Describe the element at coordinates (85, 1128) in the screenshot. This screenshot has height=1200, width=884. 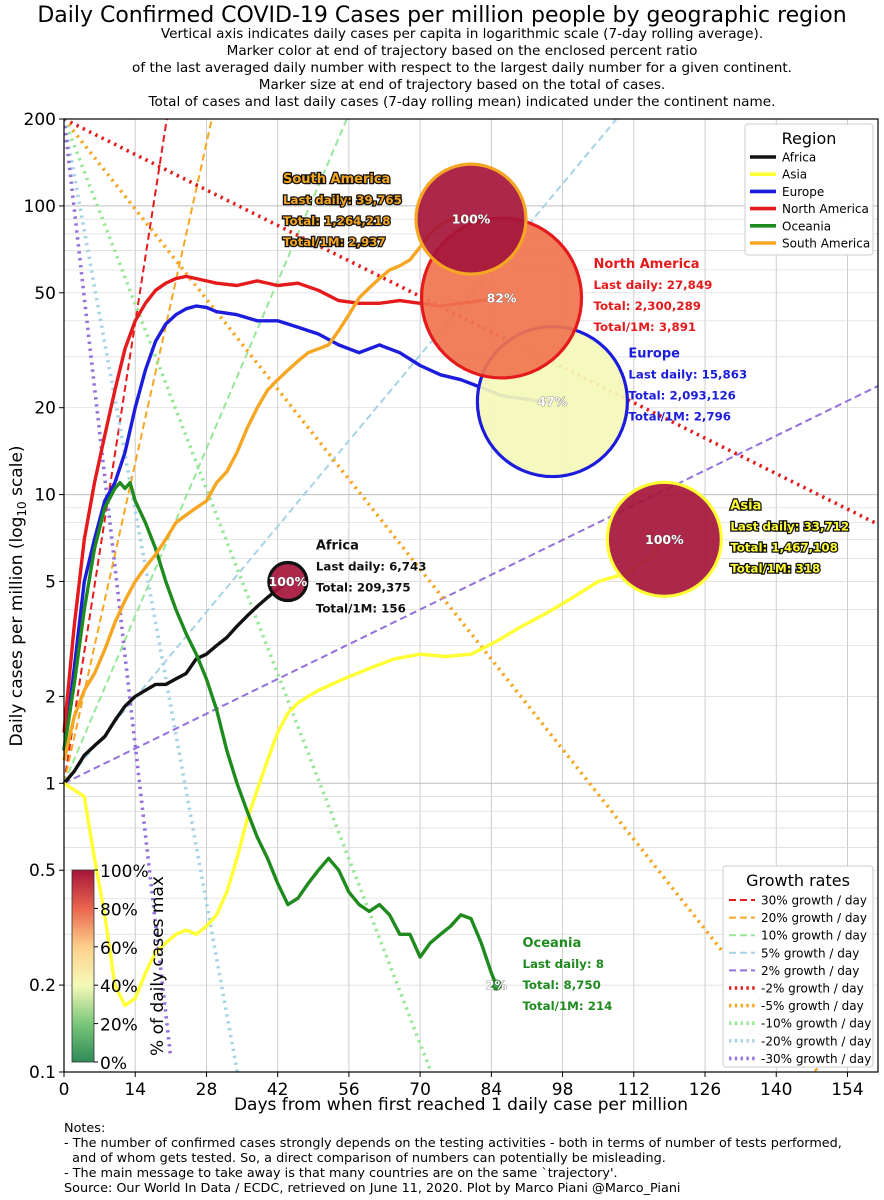
I see `notes-line-1: Notes:` at that location.